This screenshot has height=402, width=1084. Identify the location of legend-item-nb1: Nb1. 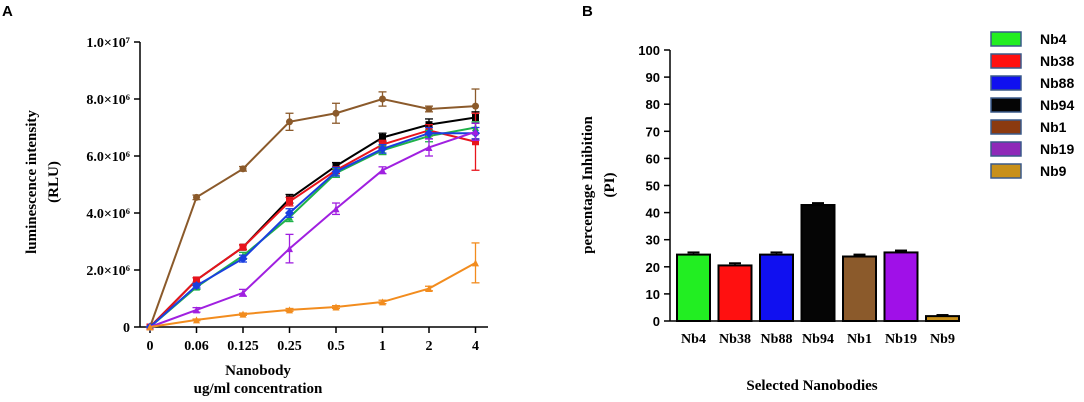
(1028, 127).